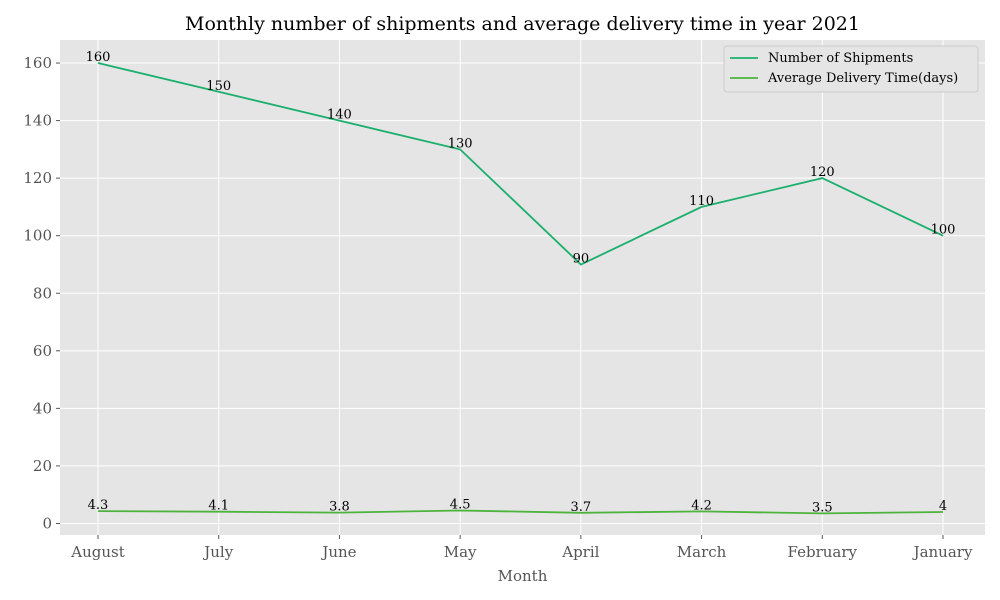  Describe the element at coordinates (339, 115) in the screenshot. I see `data-label: 140` at that location.